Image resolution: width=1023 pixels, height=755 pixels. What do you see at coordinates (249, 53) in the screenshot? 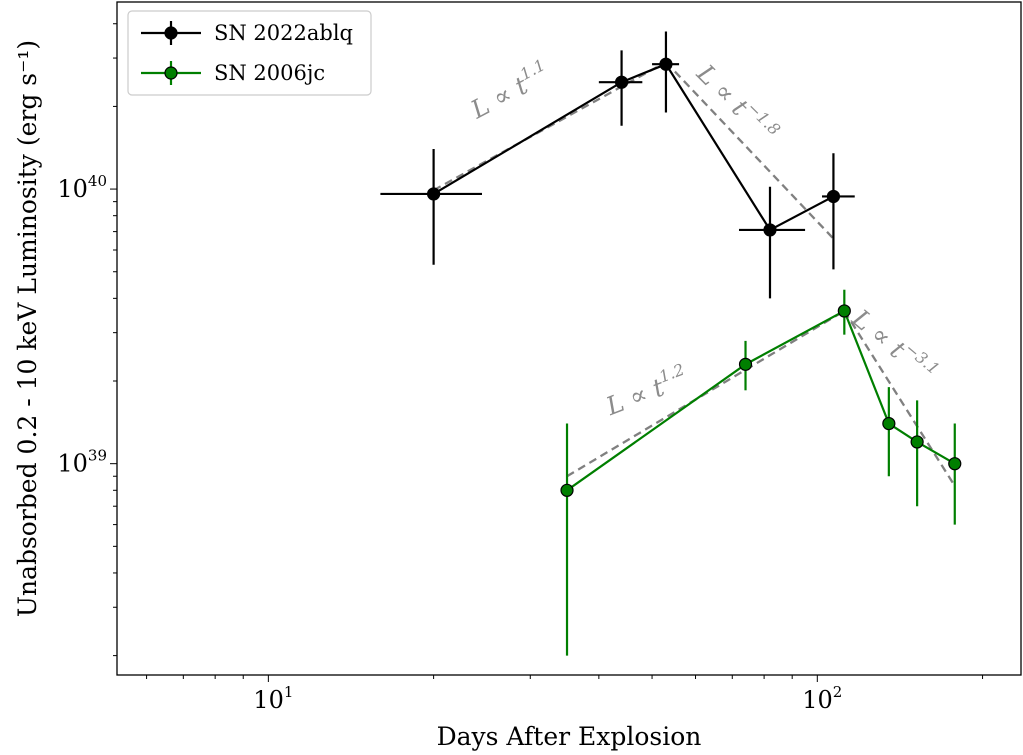
I see `legend: SN 2022ablq SN 2006jc` at bounding box center [249, 53].